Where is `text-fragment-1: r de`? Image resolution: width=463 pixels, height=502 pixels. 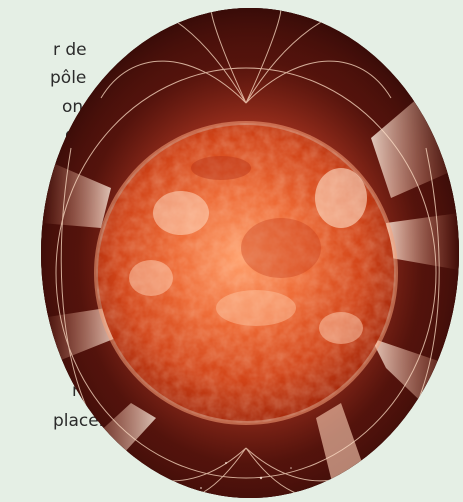 text-fragment-1: r de is located at coordinates (70, 50).